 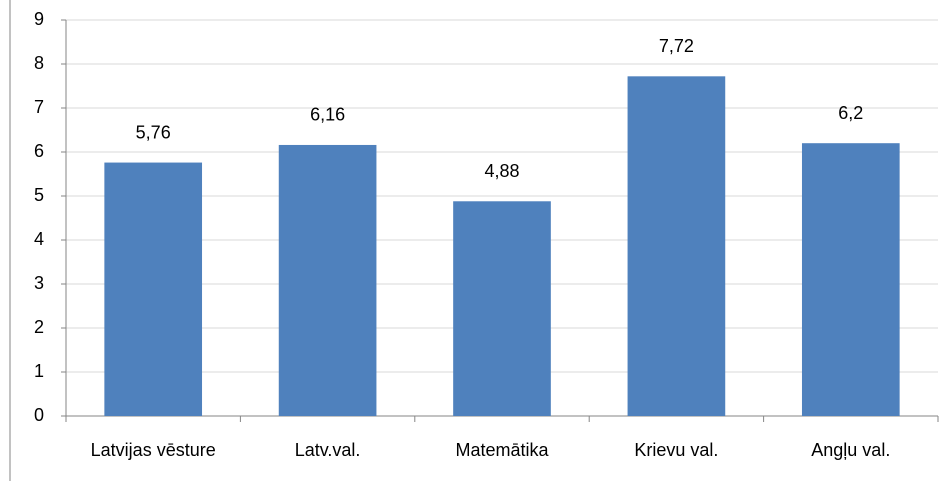 I want to click on y-tick-label: 2, so click(x=39, y=327).